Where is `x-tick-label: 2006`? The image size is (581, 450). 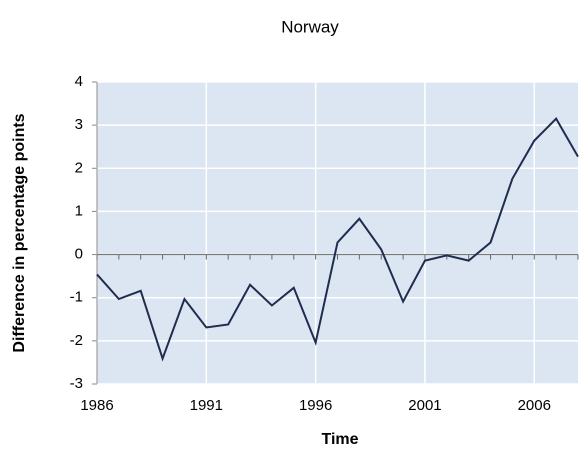 x-tick-label: 2006 is located at coordinates (534, 405).